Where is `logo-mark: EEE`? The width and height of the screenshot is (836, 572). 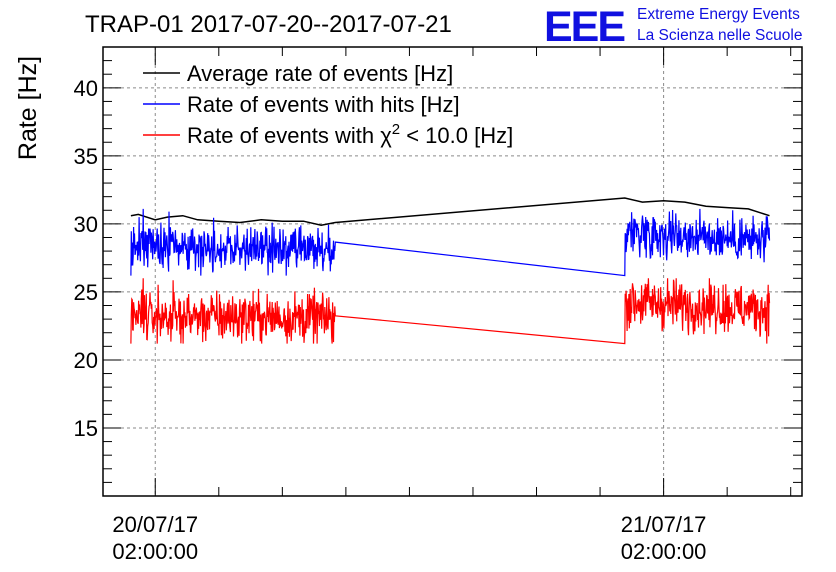 logo-mark: EEE is located at coordinates (584, 27).